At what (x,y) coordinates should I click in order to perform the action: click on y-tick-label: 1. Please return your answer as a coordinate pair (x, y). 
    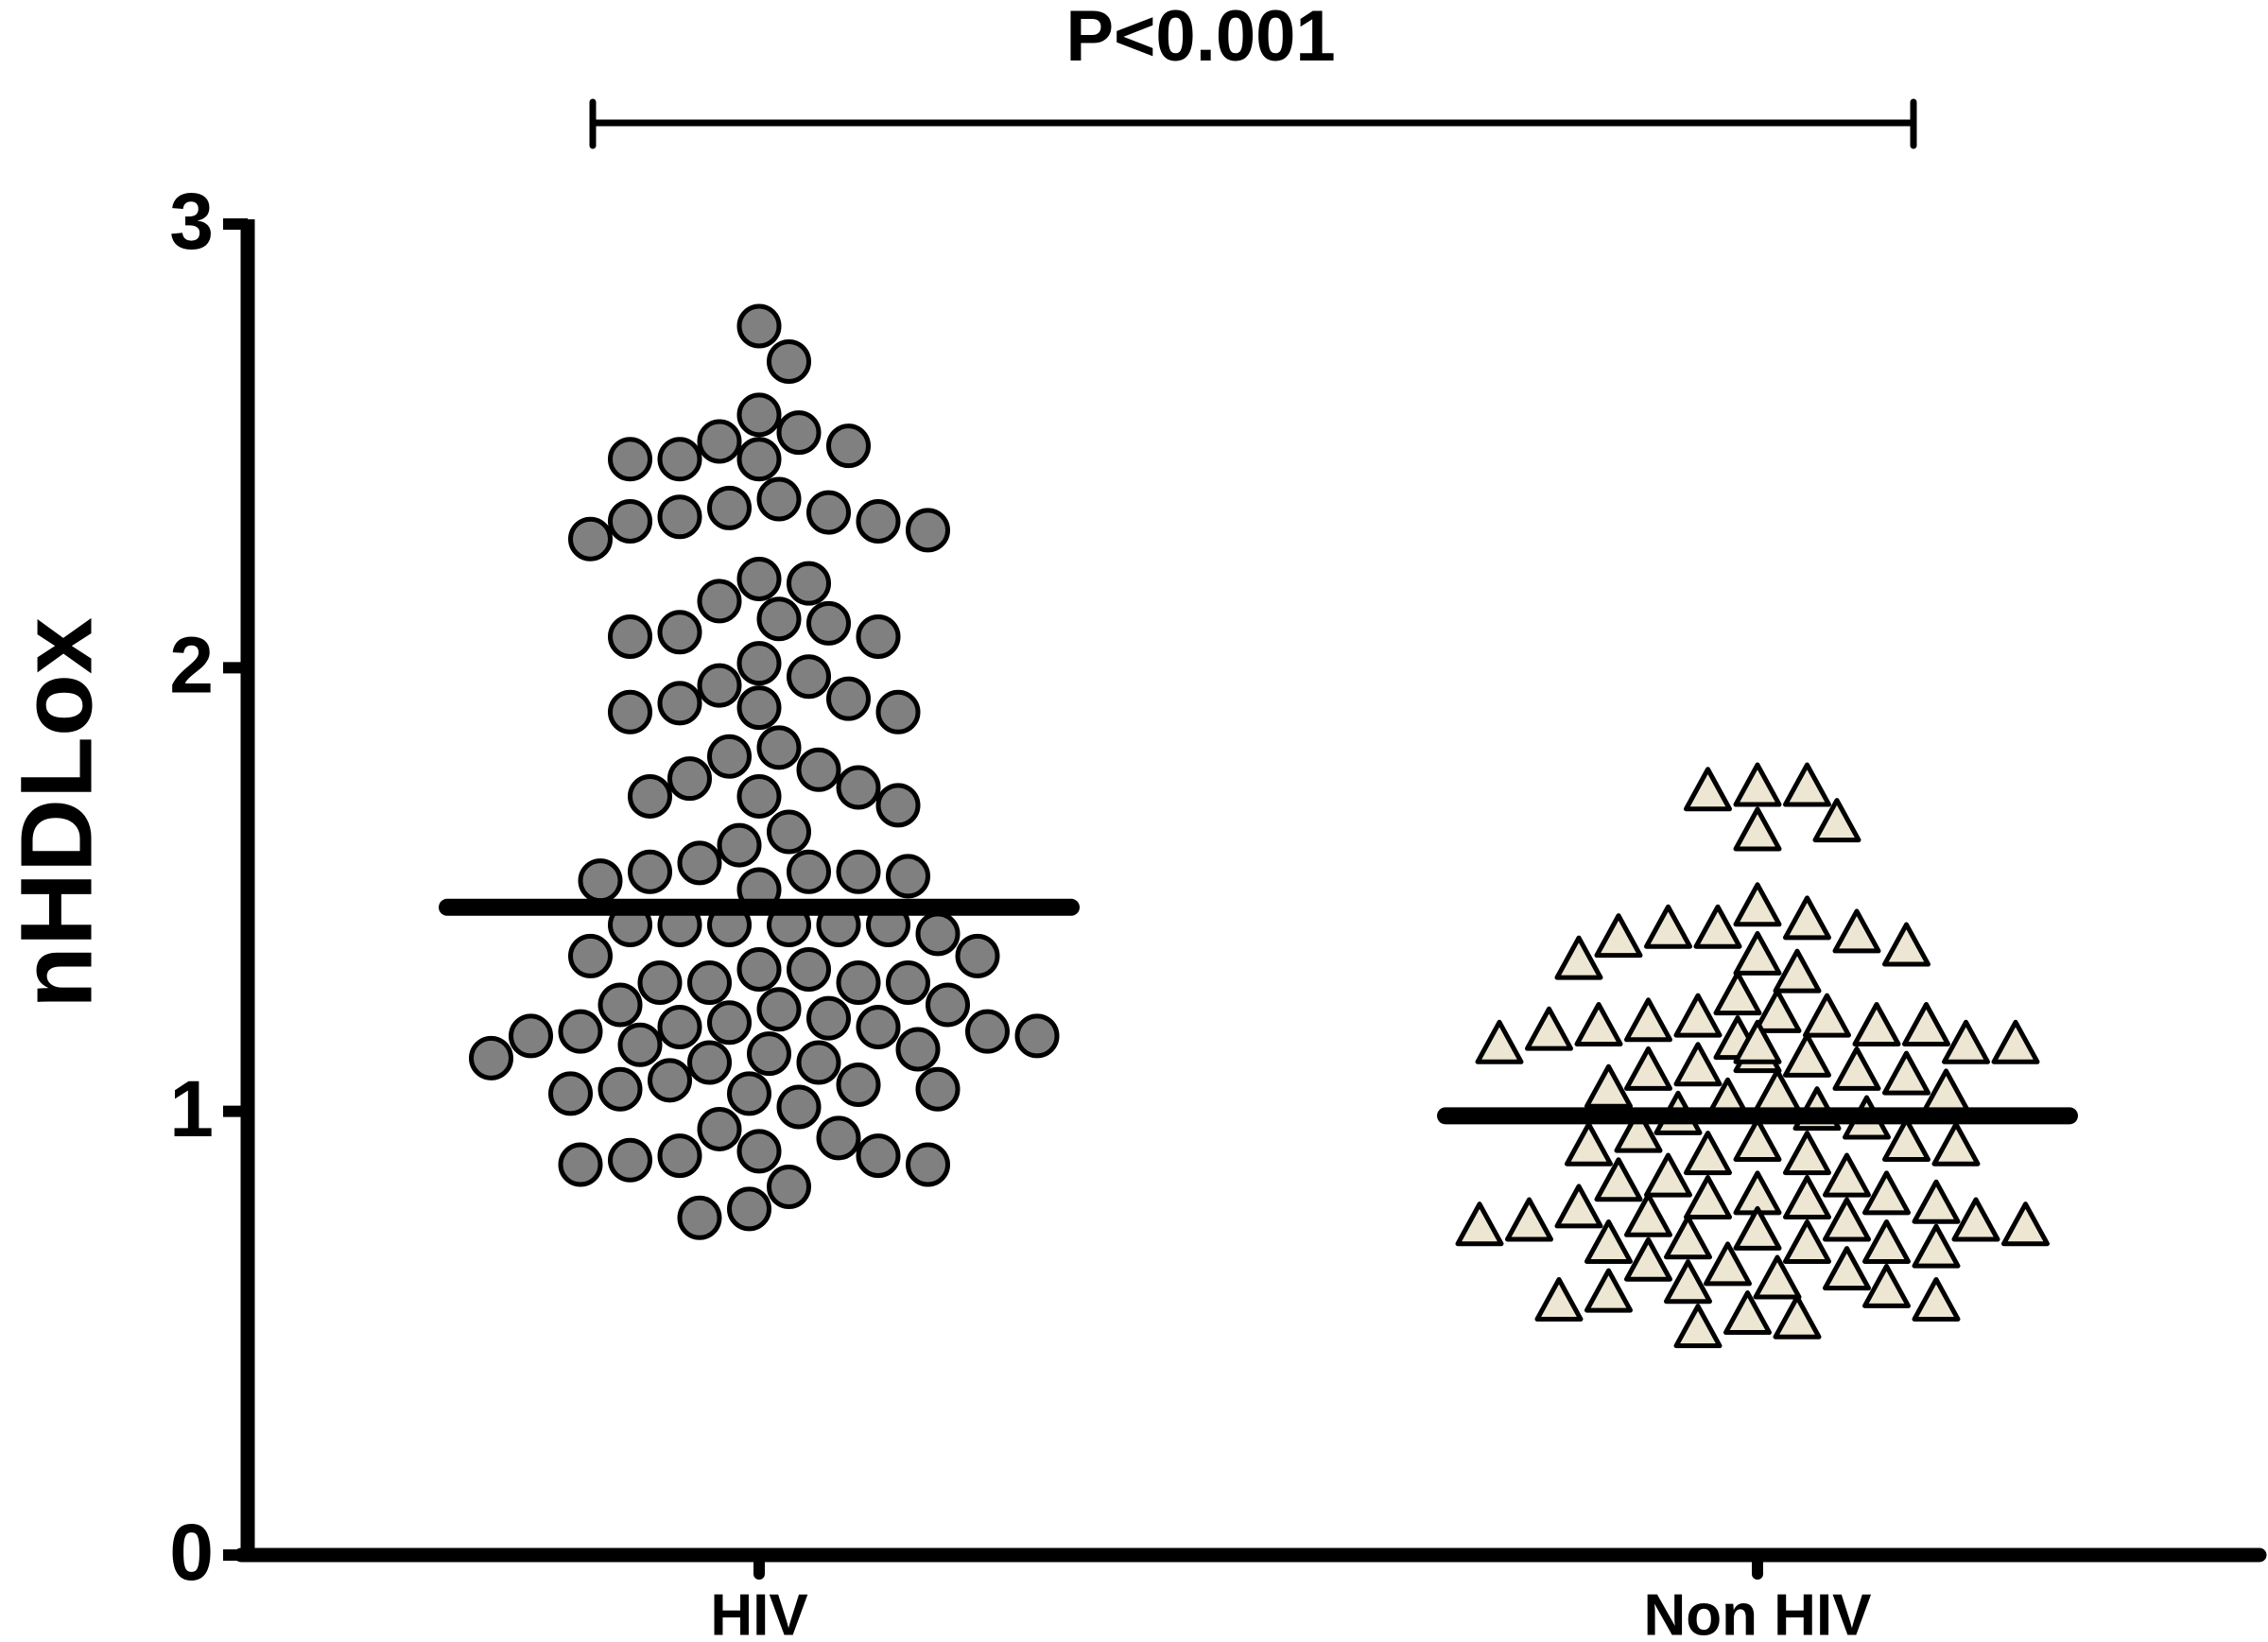
    Looking at the image, I should click on (191, 1109).